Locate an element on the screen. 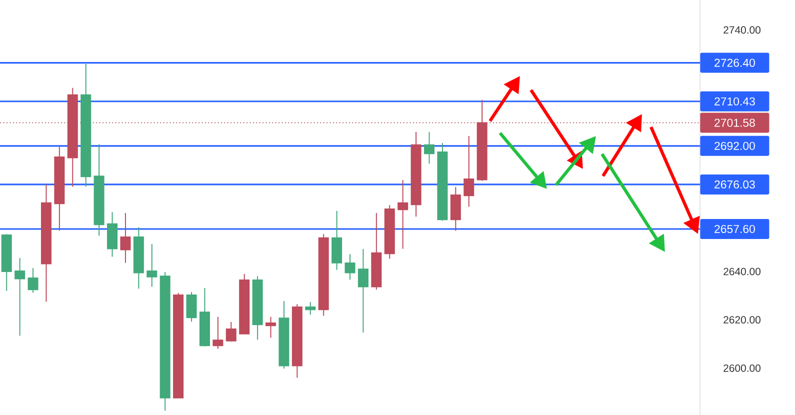 This screenshot has height=415, width=795. y-tick-label: 2640.00 is located at coordinates (742, 272).